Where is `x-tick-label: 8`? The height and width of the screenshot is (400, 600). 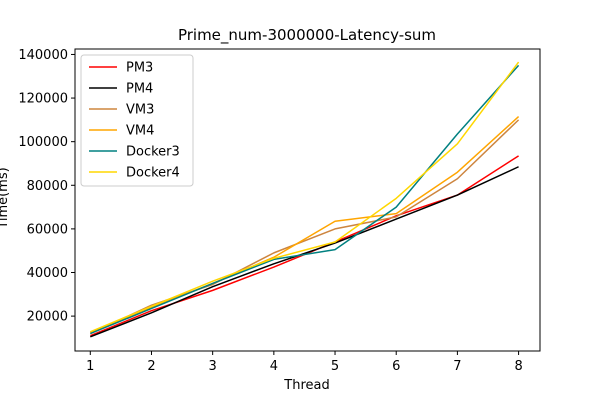
x-tick-label: 8 is located at coordinates (518, 366).